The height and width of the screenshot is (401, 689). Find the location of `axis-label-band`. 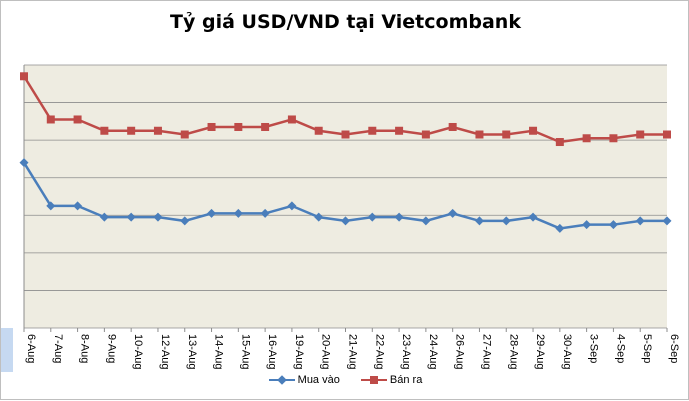

axis-label-band is located at coordinates (7, 350).